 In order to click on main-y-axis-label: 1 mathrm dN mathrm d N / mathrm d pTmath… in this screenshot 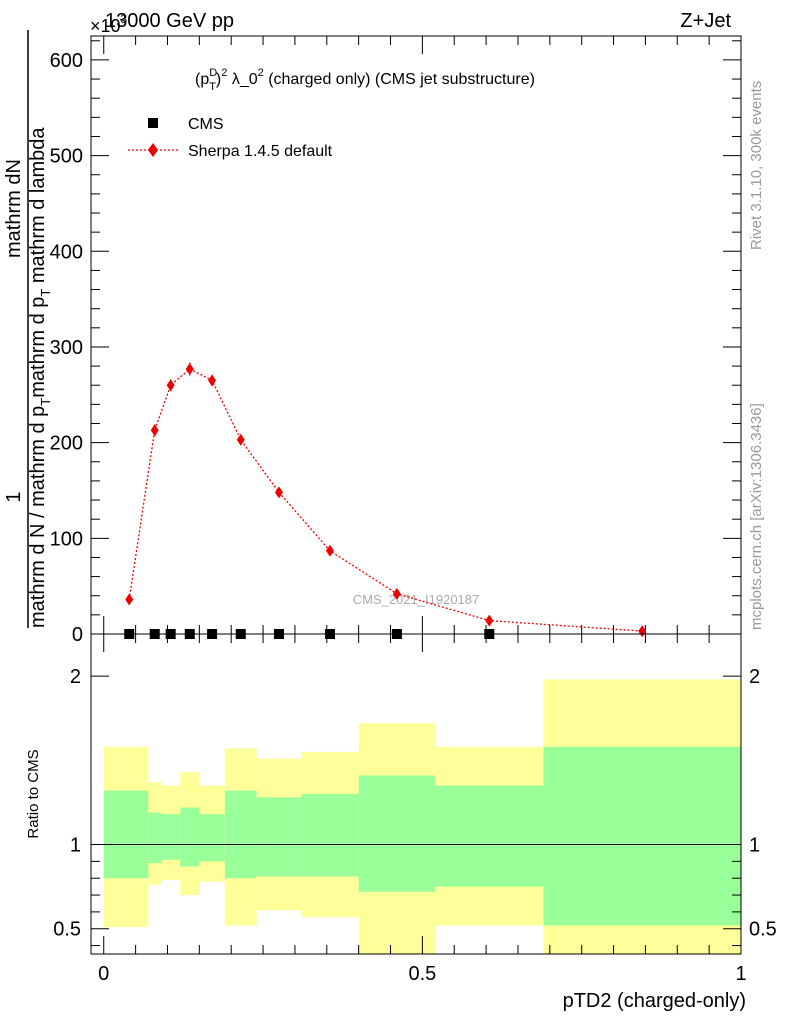, I will do `click(28, 329)`.